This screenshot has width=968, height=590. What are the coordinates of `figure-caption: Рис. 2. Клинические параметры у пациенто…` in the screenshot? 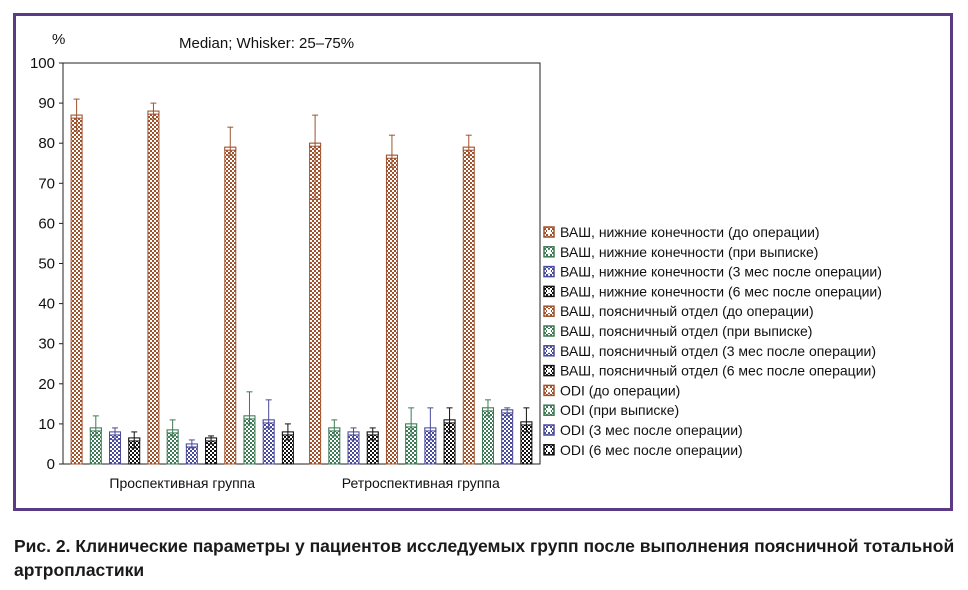 It's located at (484, 558).